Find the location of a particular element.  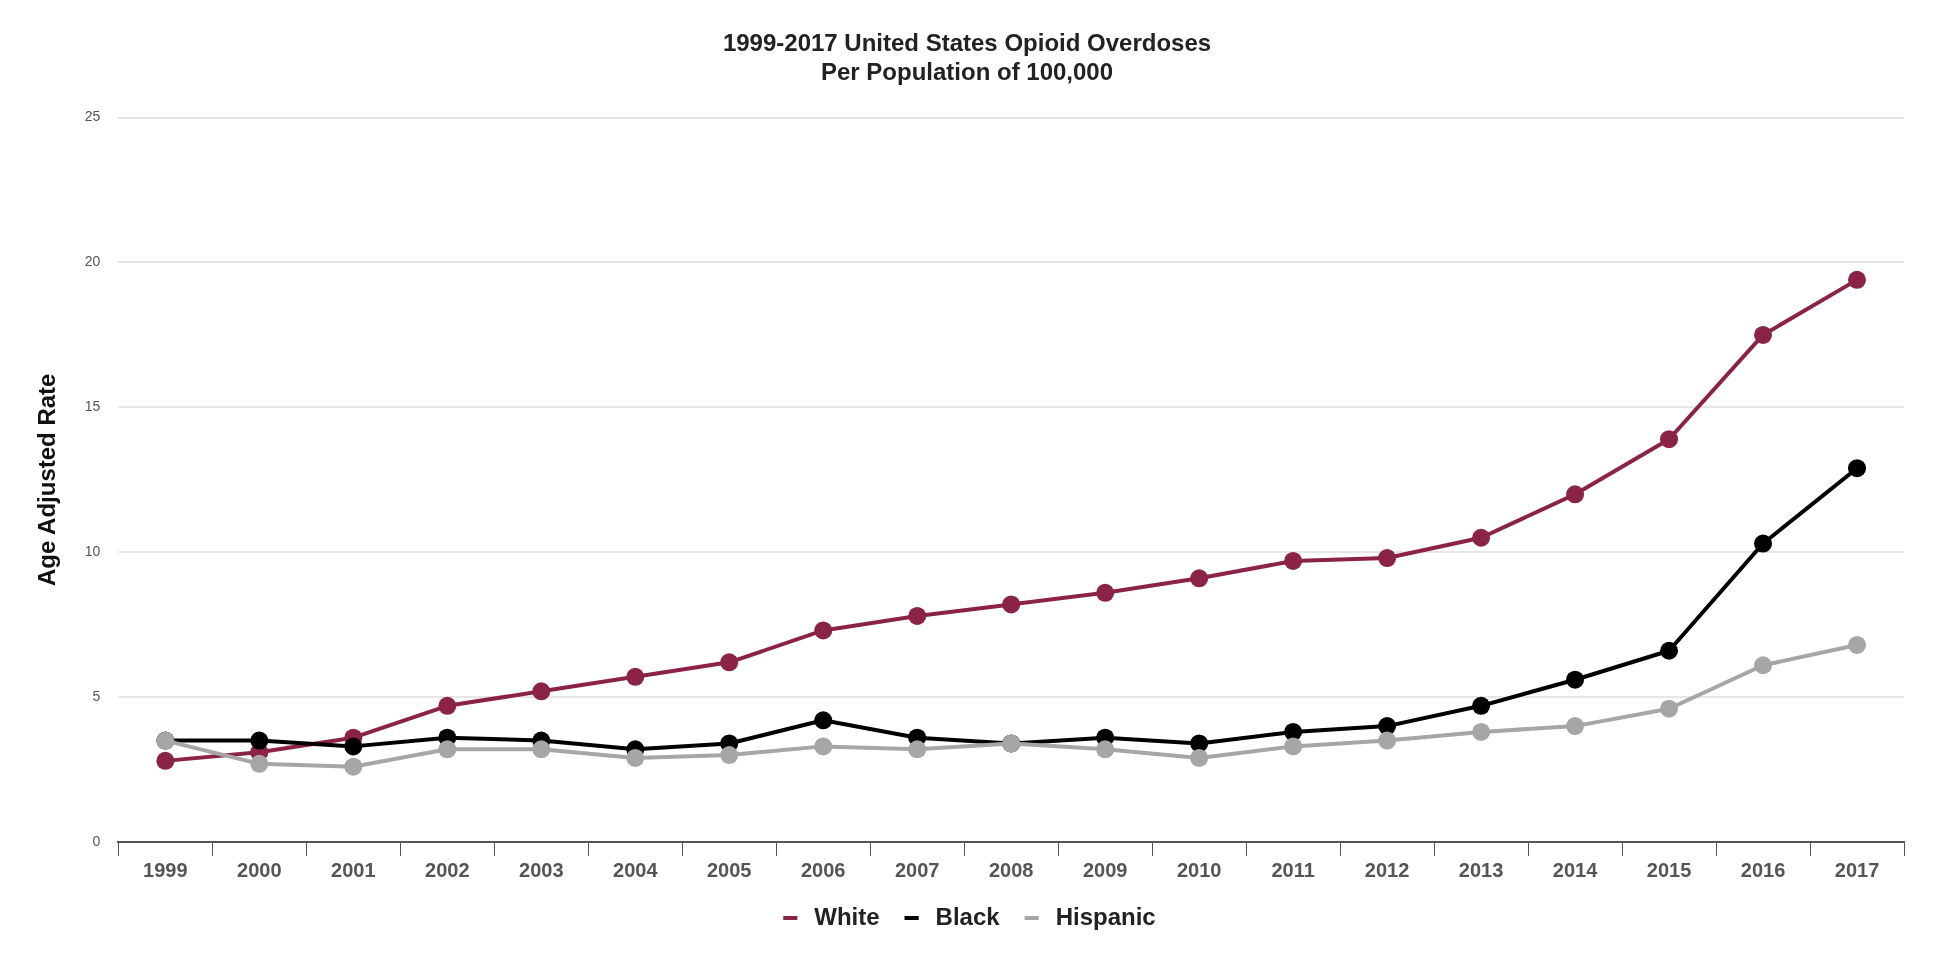

x-tick-label: 2000 is located at coordinates (259, 869).